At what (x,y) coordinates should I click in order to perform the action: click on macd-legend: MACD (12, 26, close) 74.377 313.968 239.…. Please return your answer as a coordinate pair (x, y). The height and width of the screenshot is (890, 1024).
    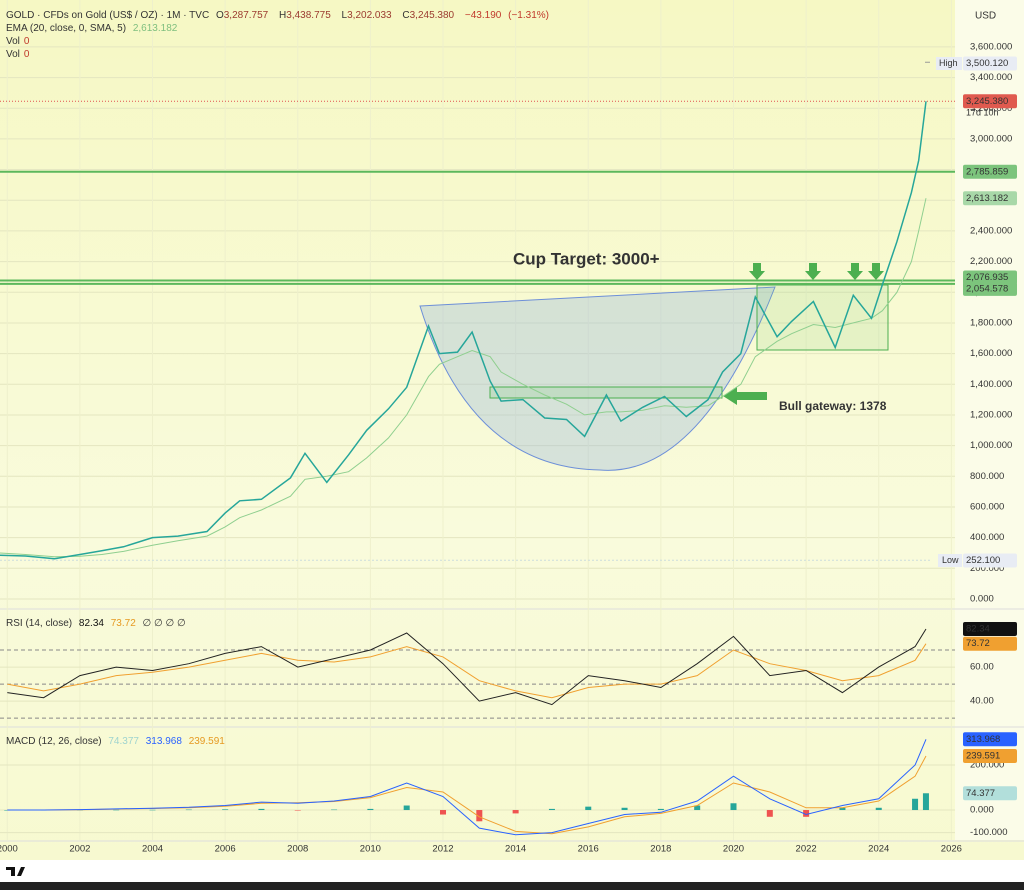
    Looking at the image, I should click on (117, 741).